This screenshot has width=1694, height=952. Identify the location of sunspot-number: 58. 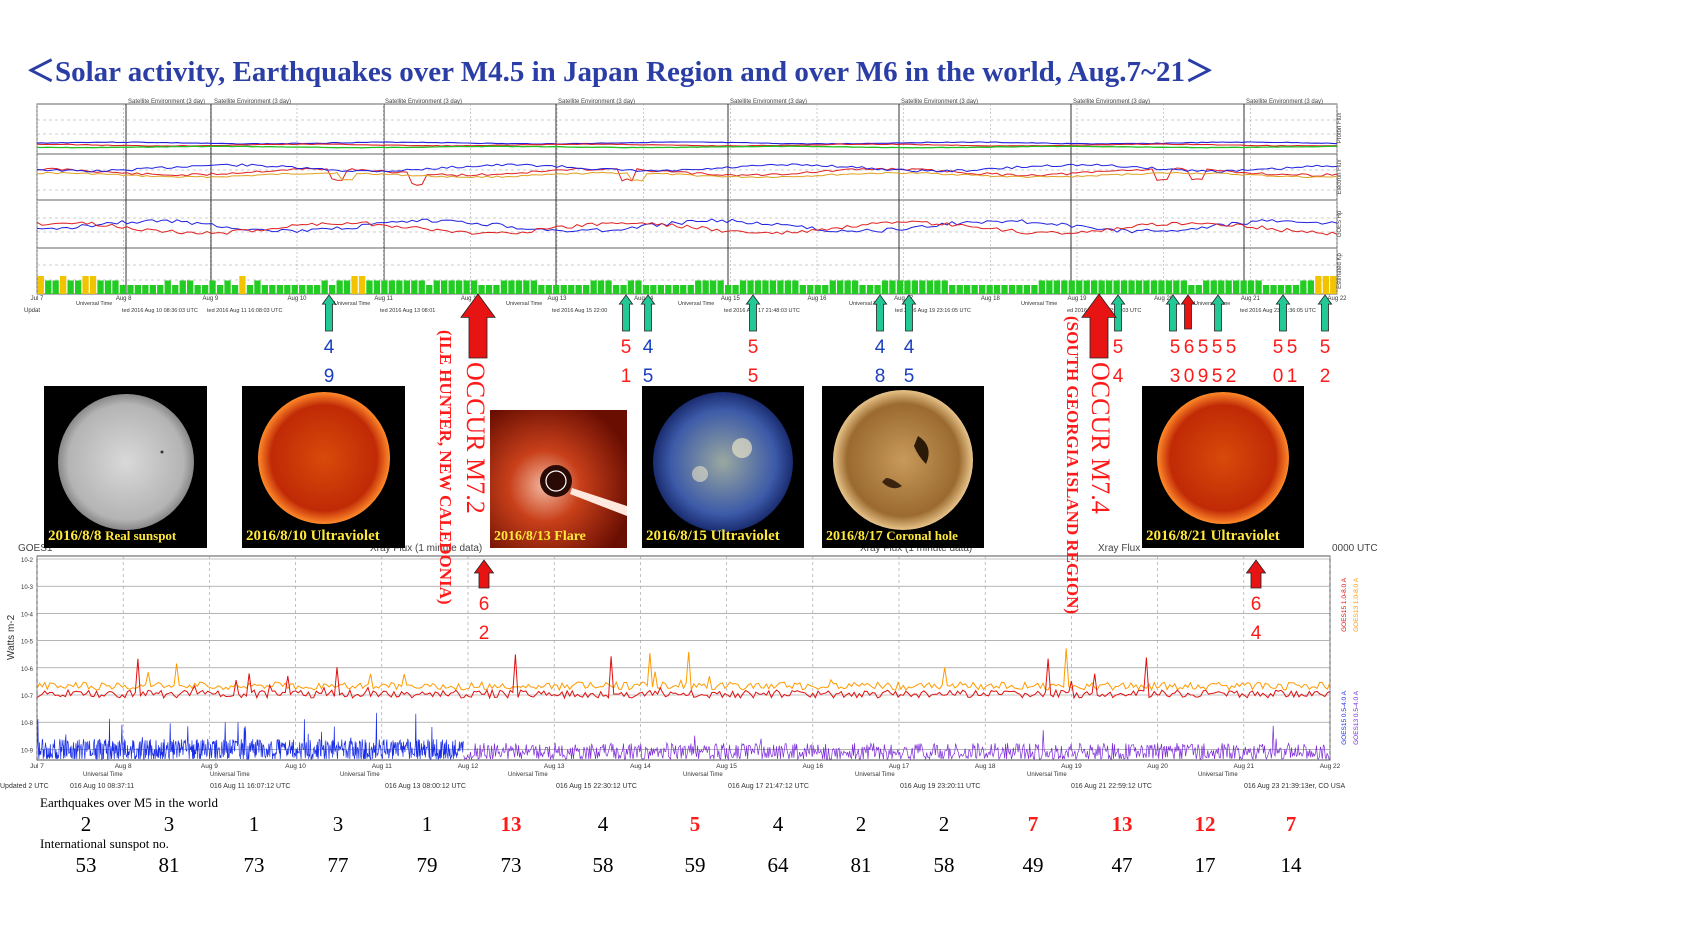
(603, 865).